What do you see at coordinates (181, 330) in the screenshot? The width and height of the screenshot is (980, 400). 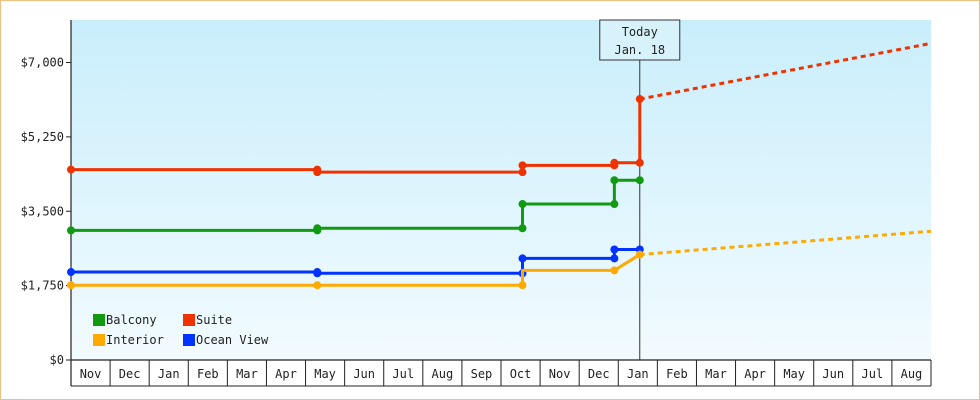 I see `legend: Balcony Suite Interior Ocean View` at bounding box center [181, 330].